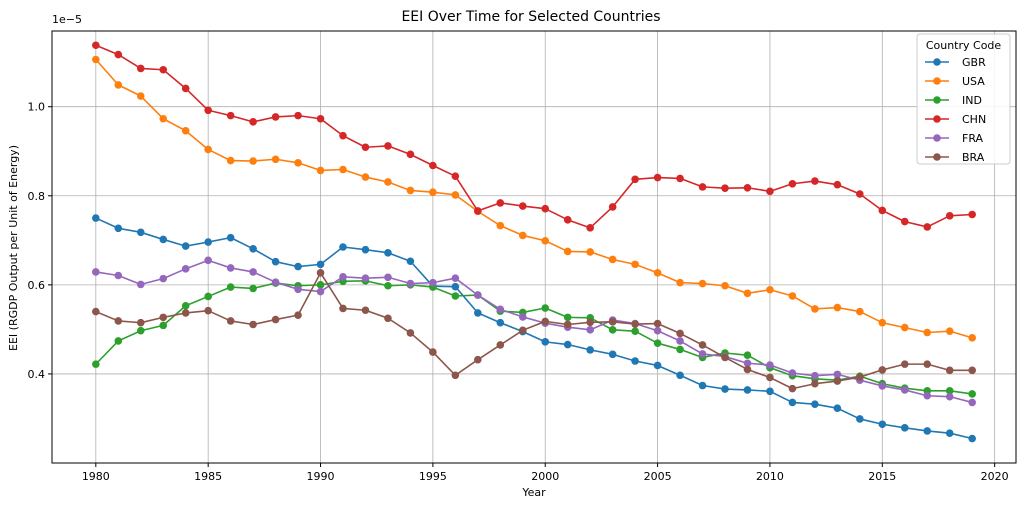  What do you see at coordinates (13, 248) in the screenshot?
I see `y-axis-label: EEI (RGDP Output per Unit of Energy)` at bounding box center [13, 248].